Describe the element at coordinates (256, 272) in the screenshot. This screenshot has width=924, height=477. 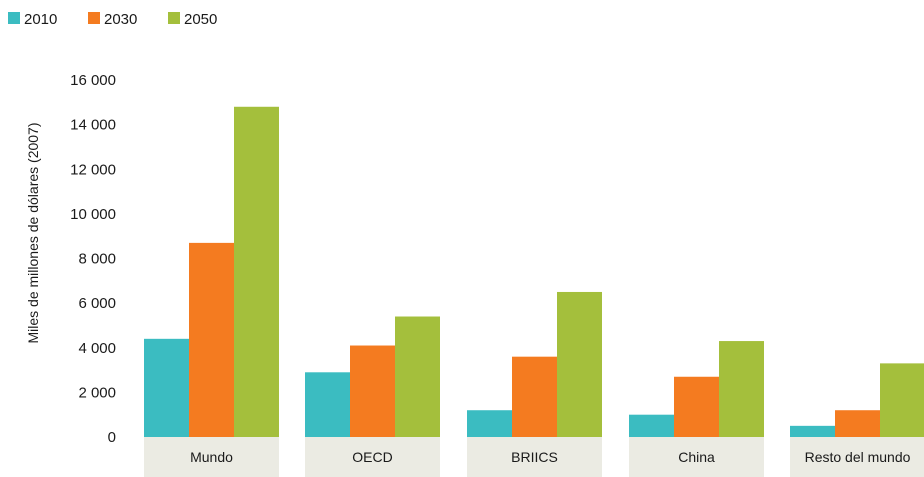
I see `bar-2050-mundo` at that location.